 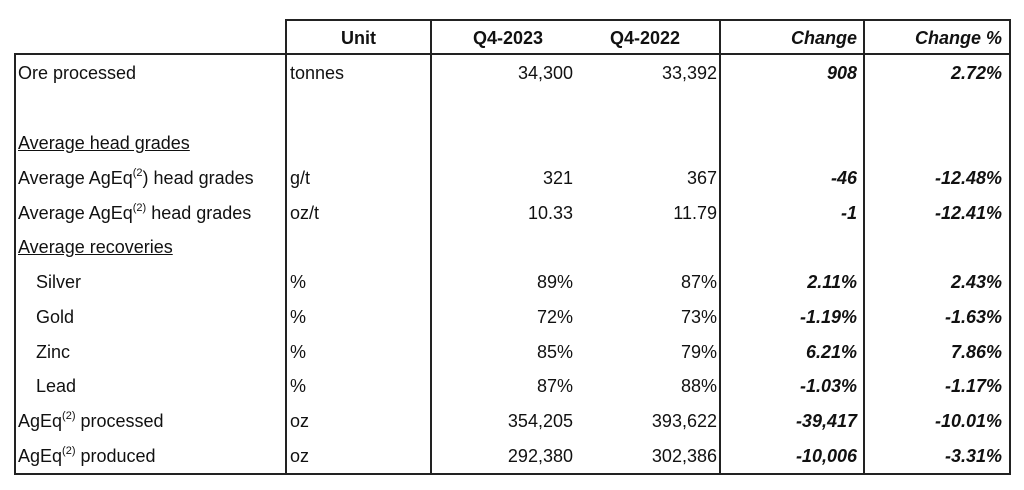 What do you see at coordinates (698, 317) in the screenshot?
I see `row-q4-2022: 73%` at bounding box center [698, 317].